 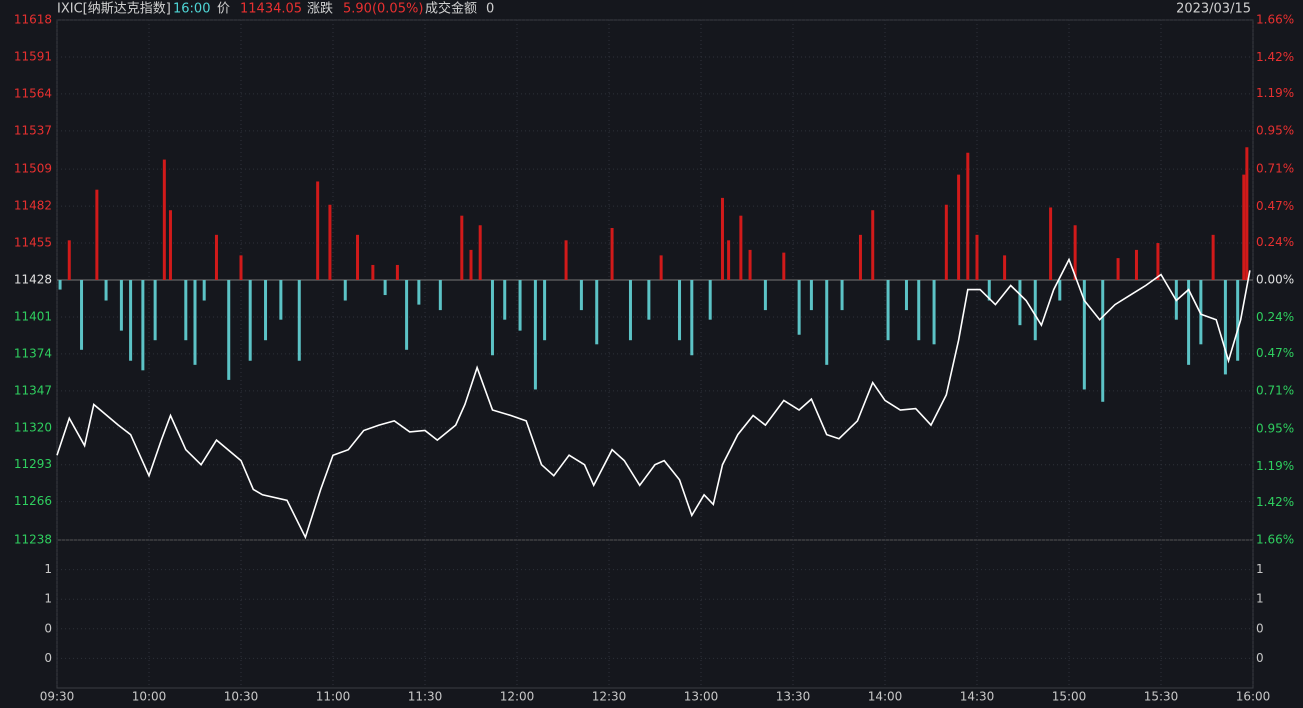 What do you see at coordinates (114, 9) in the screenshot?
I see `index-name: IXIC[纳斯达克指数]` at bounding box center [114, 9].